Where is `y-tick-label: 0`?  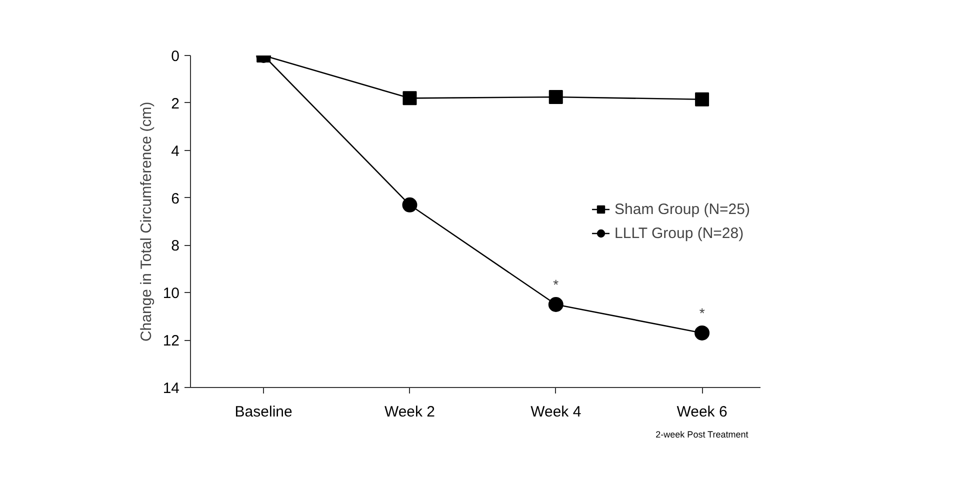
y-tick-label: 0 is located at coordinates (175, 56).